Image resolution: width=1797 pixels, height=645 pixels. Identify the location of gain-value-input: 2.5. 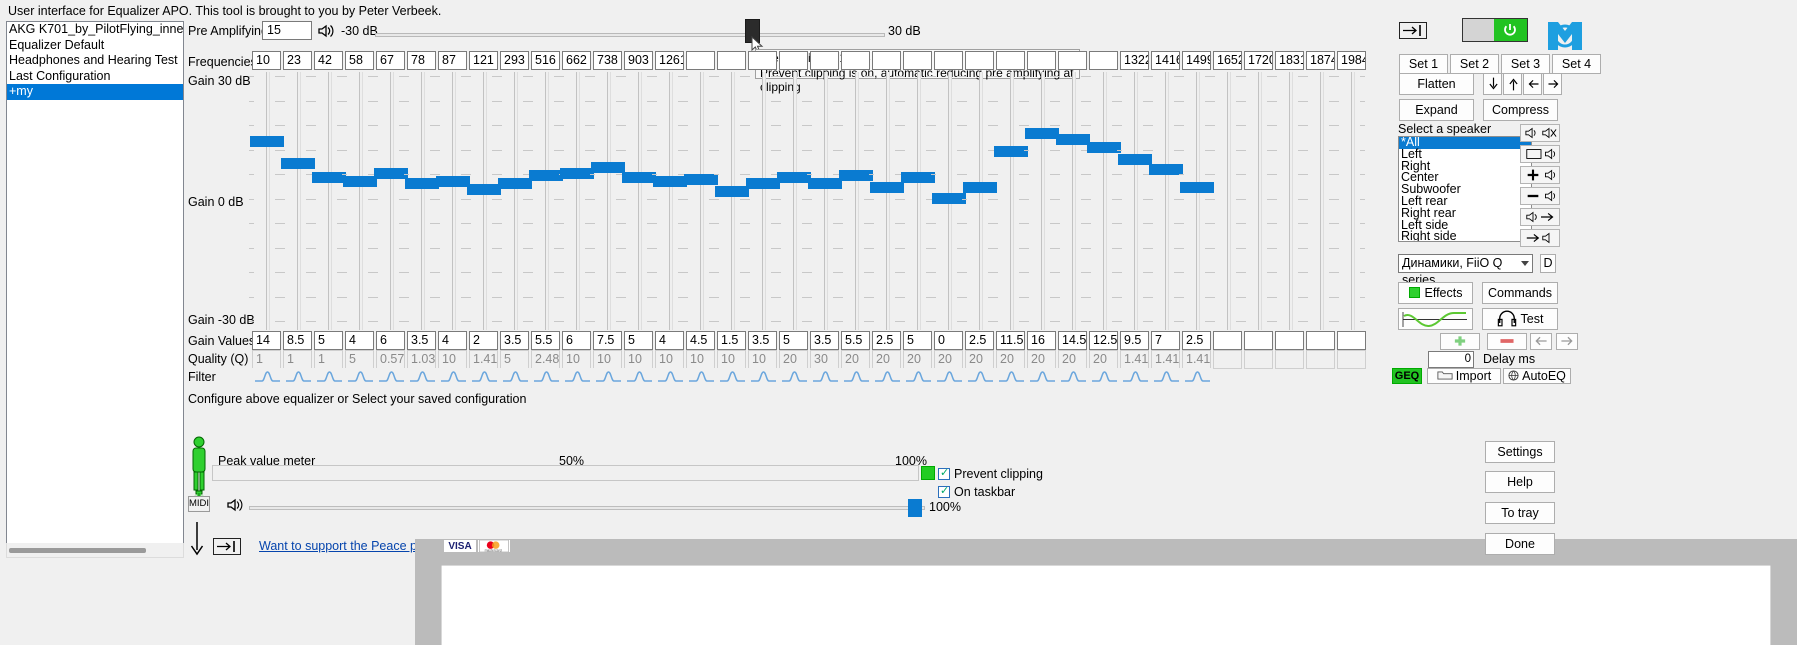
(886, 340).